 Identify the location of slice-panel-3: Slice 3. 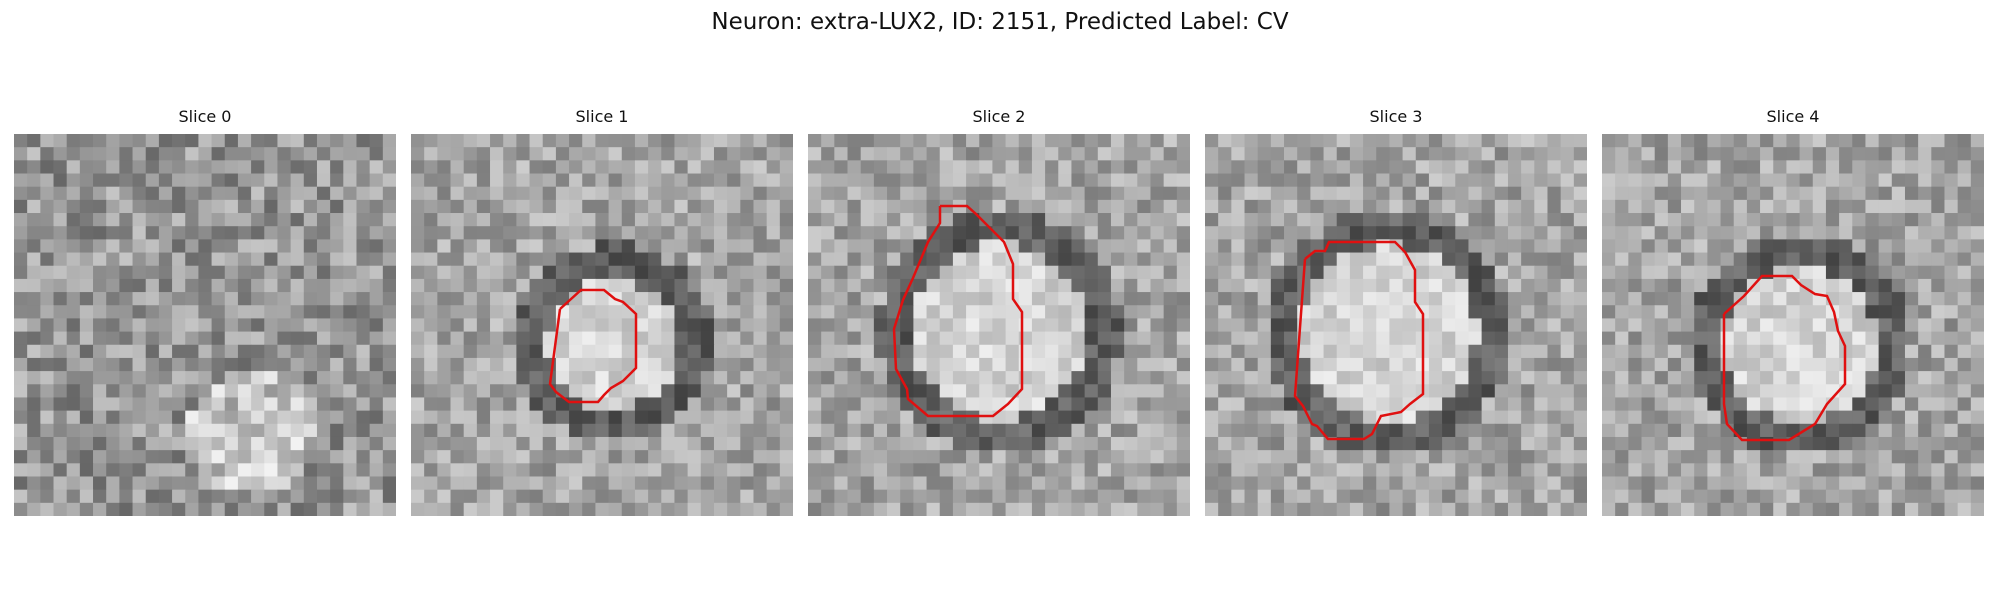
(1396, 311).